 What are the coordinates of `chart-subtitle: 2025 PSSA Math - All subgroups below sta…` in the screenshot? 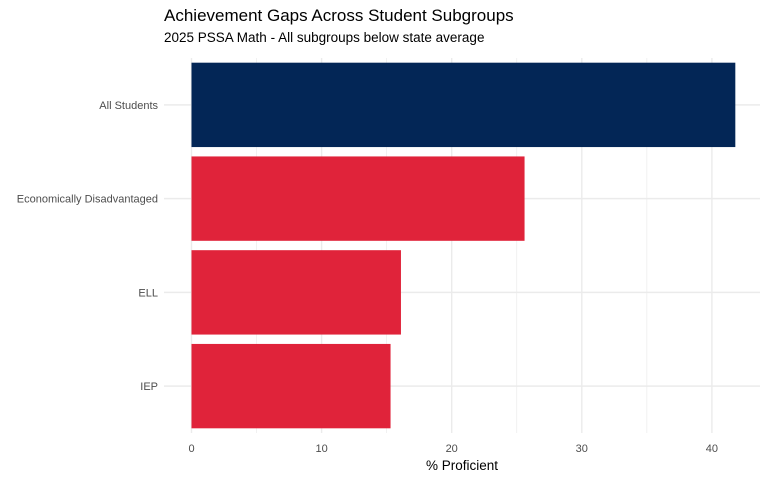 It's located at (324, 37).